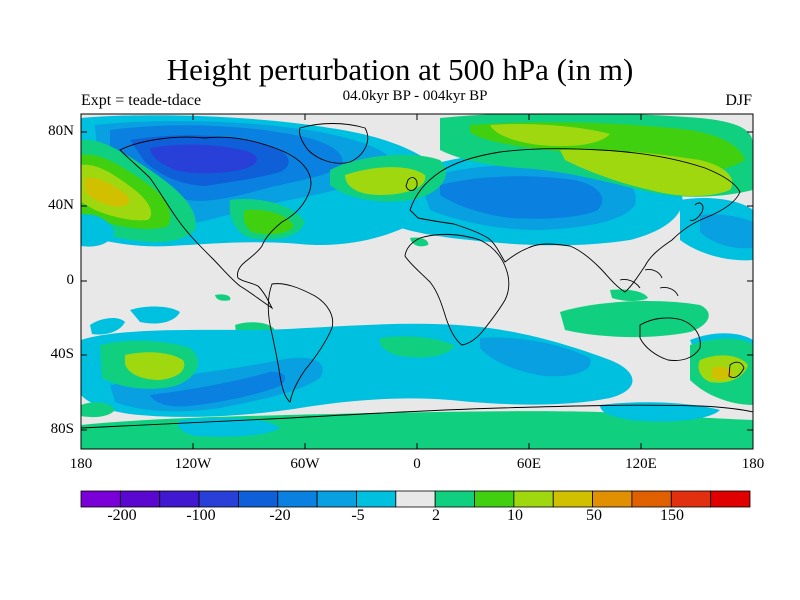 The width and height of the screenshot is (800, 600). Describe the element at coordinates (529, 464) in the screenshot. I see `lon-tick-label: 60E` at that location.